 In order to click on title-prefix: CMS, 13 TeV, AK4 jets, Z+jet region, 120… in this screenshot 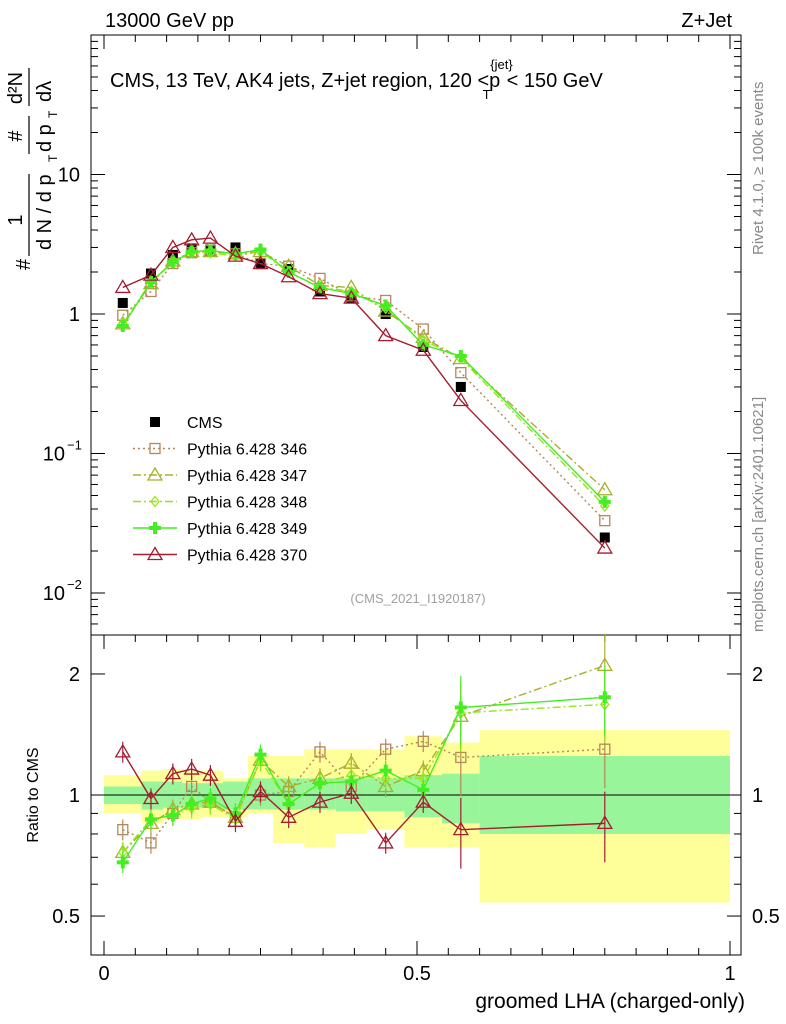, I will do `click(299, 81)`.